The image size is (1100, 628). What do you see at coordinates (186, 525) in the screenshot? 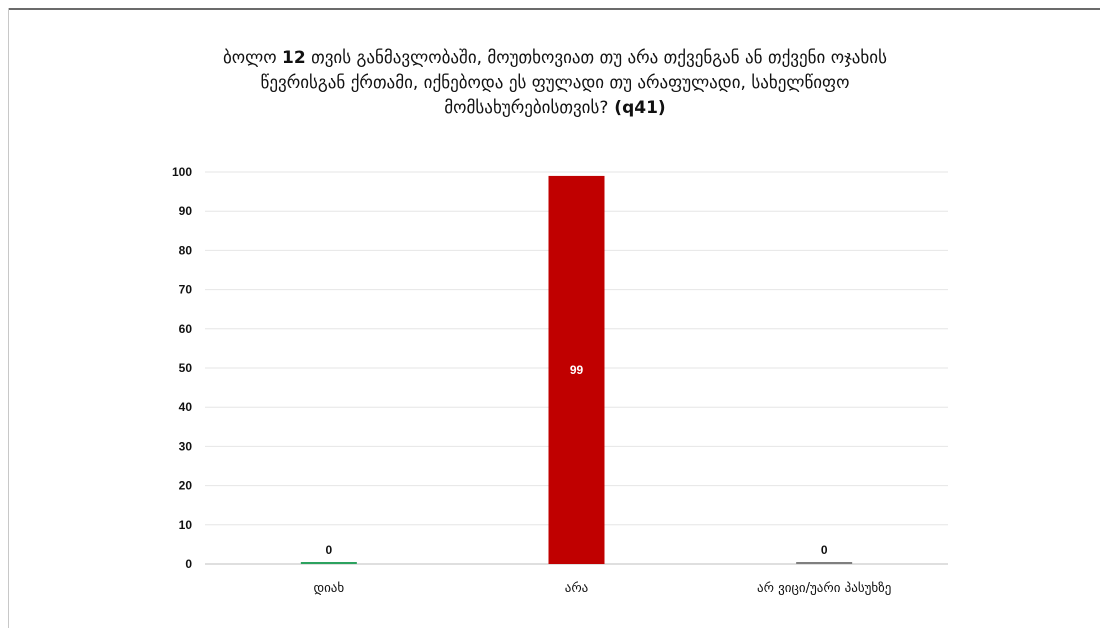
I see `y-tick-label: 10` at bounding box center [186, 525].